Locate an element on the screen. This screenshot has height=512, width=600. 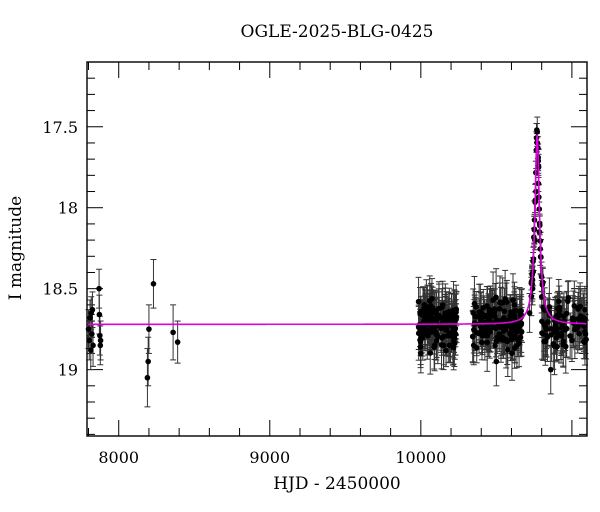
chart-title: OGLE-2025-BLG-0425 is located at coordinates (337, 32).